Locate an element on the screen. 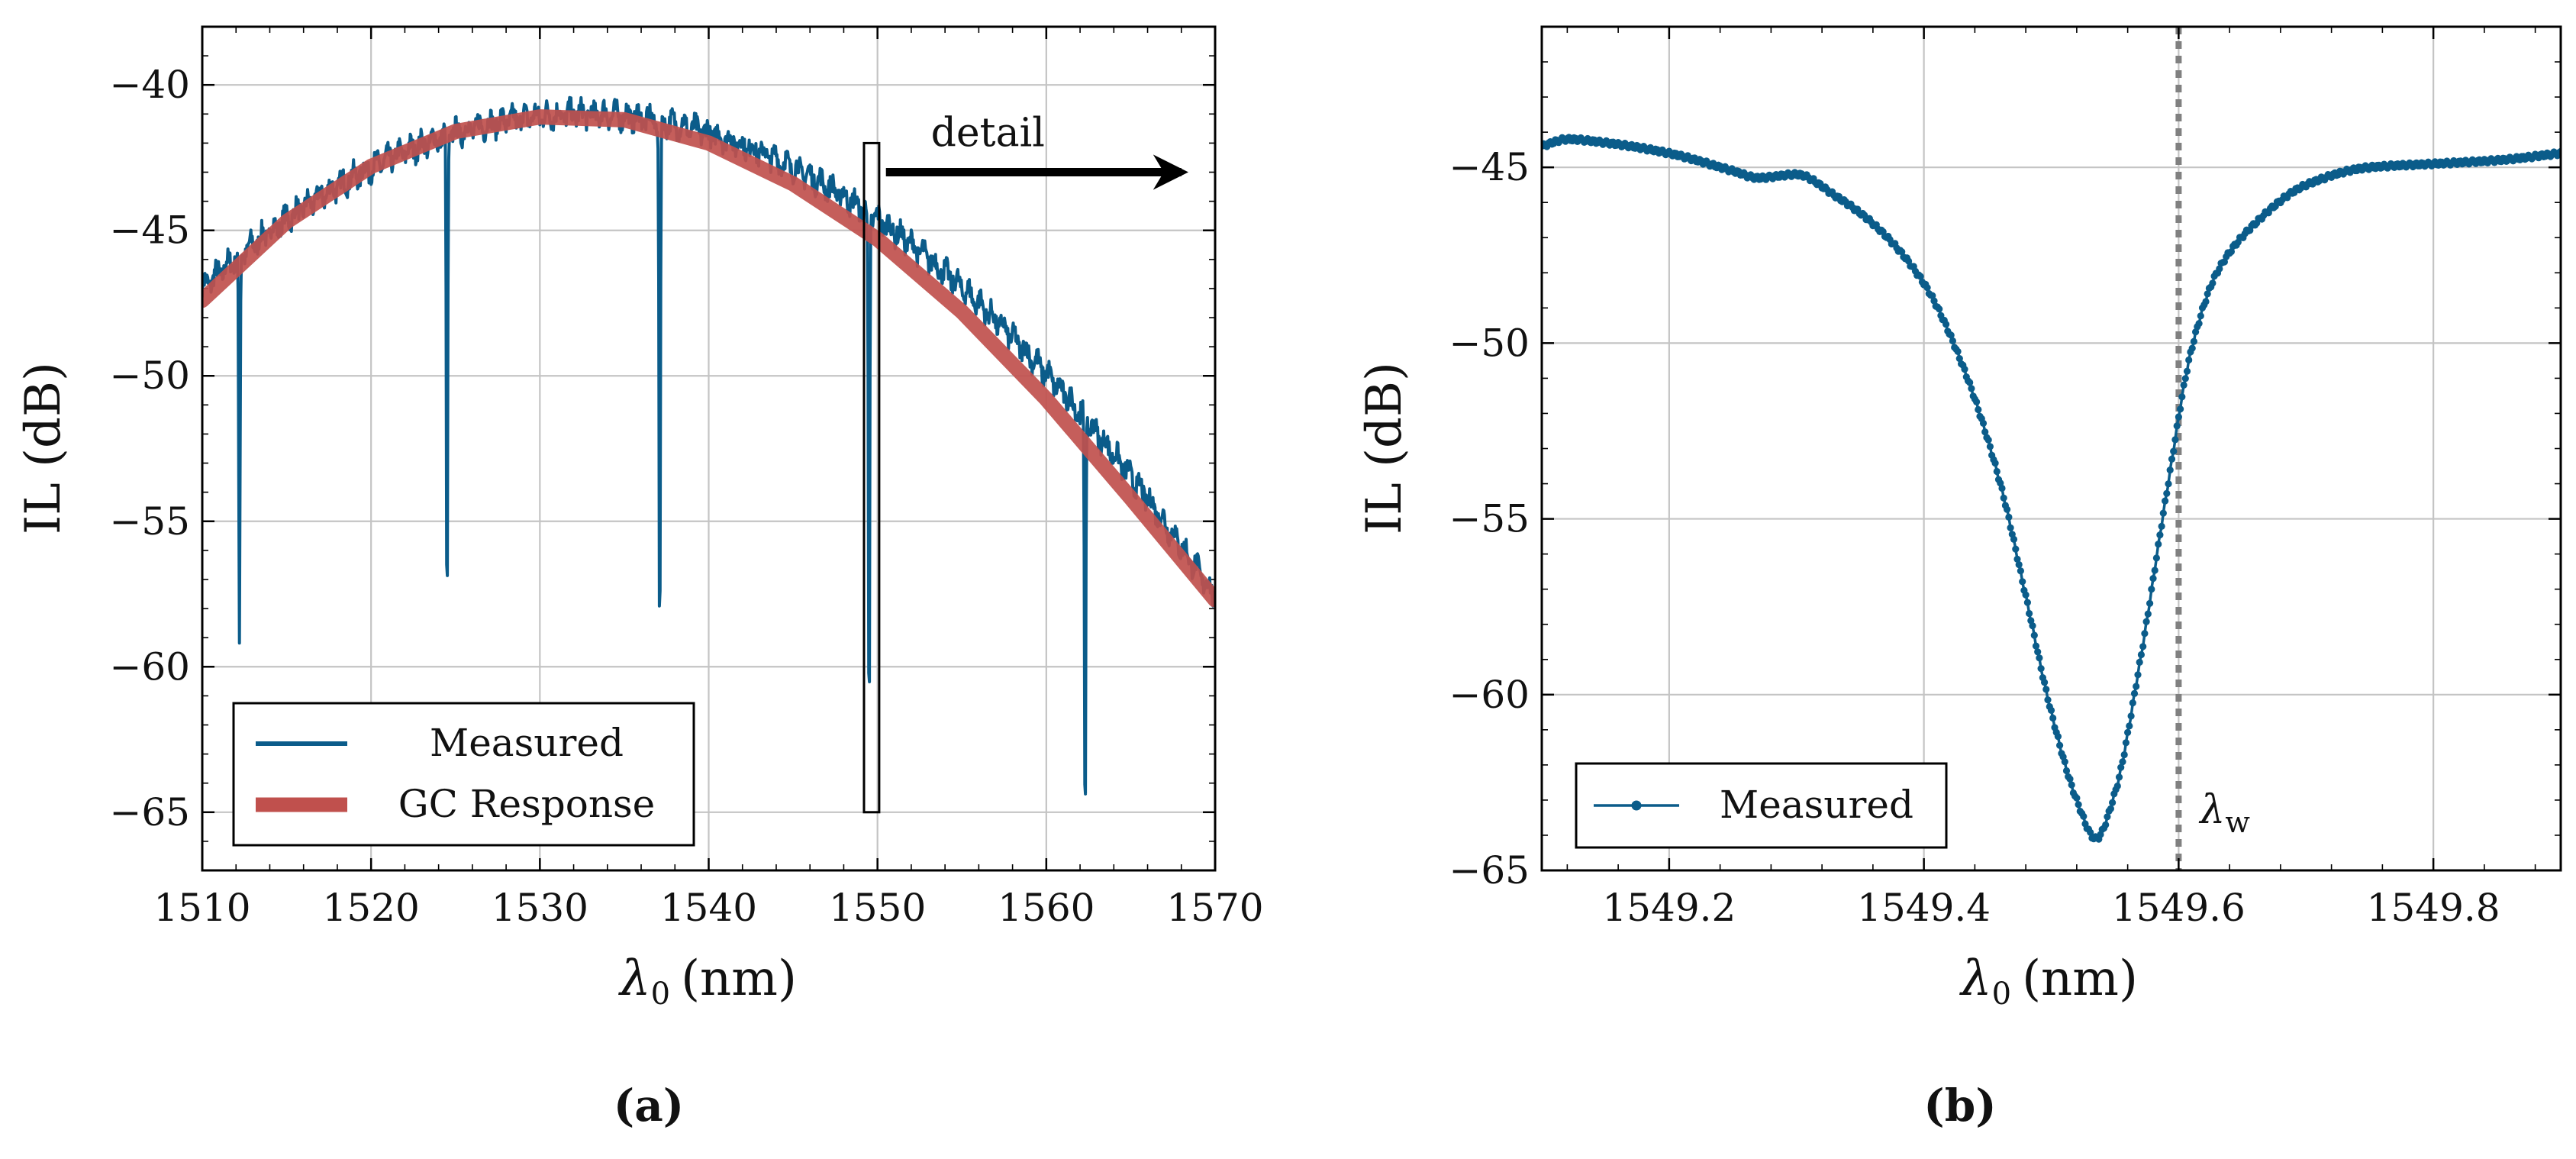  x-axis-title-b-subscript: 0 is located at coordinates (2002, 994).